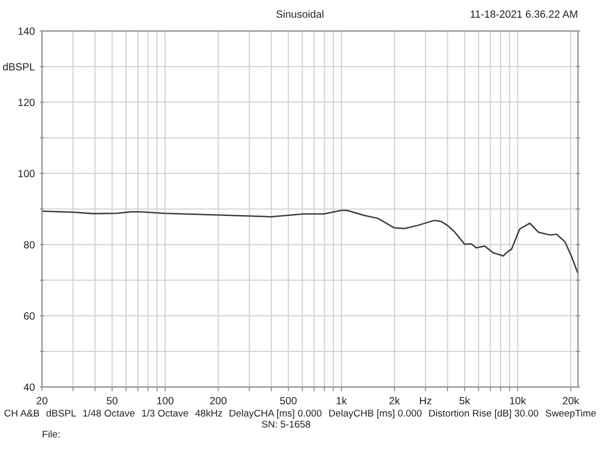 This screenshot has width=600, height=450. Describe the element at coordinates (571, 400) in the screenshot. I see `x-tick-label: 20k` at that location.